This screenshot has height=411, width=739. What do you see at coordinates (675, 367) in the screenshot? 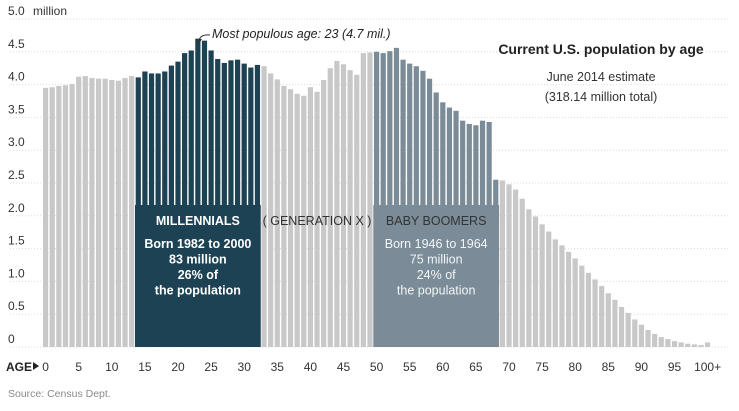
I see `x-tick-label: 95` at bounding box center [675, 367].